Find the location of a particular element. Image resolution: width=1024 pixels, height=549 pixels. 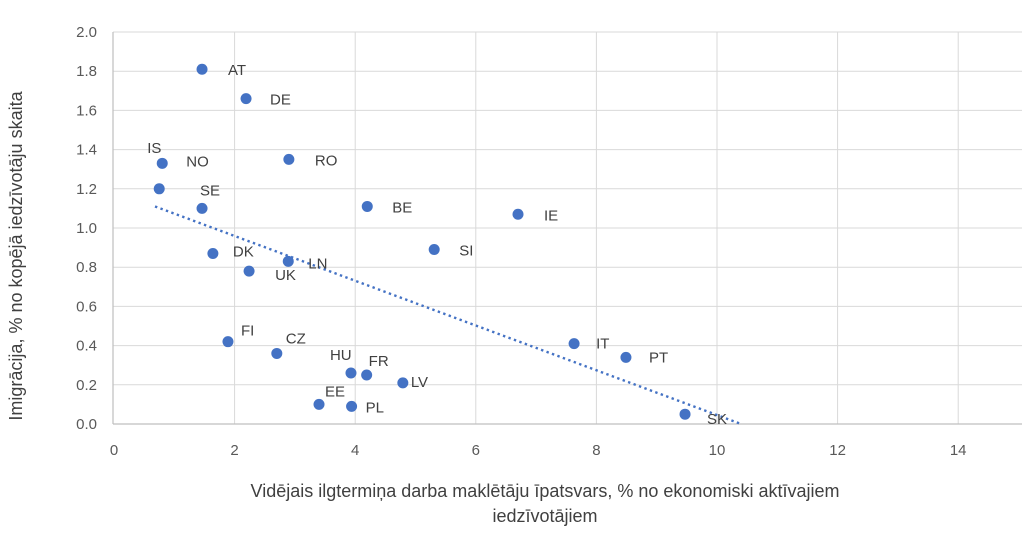

data-point-dot-PL is located at coordinates (352, 406).